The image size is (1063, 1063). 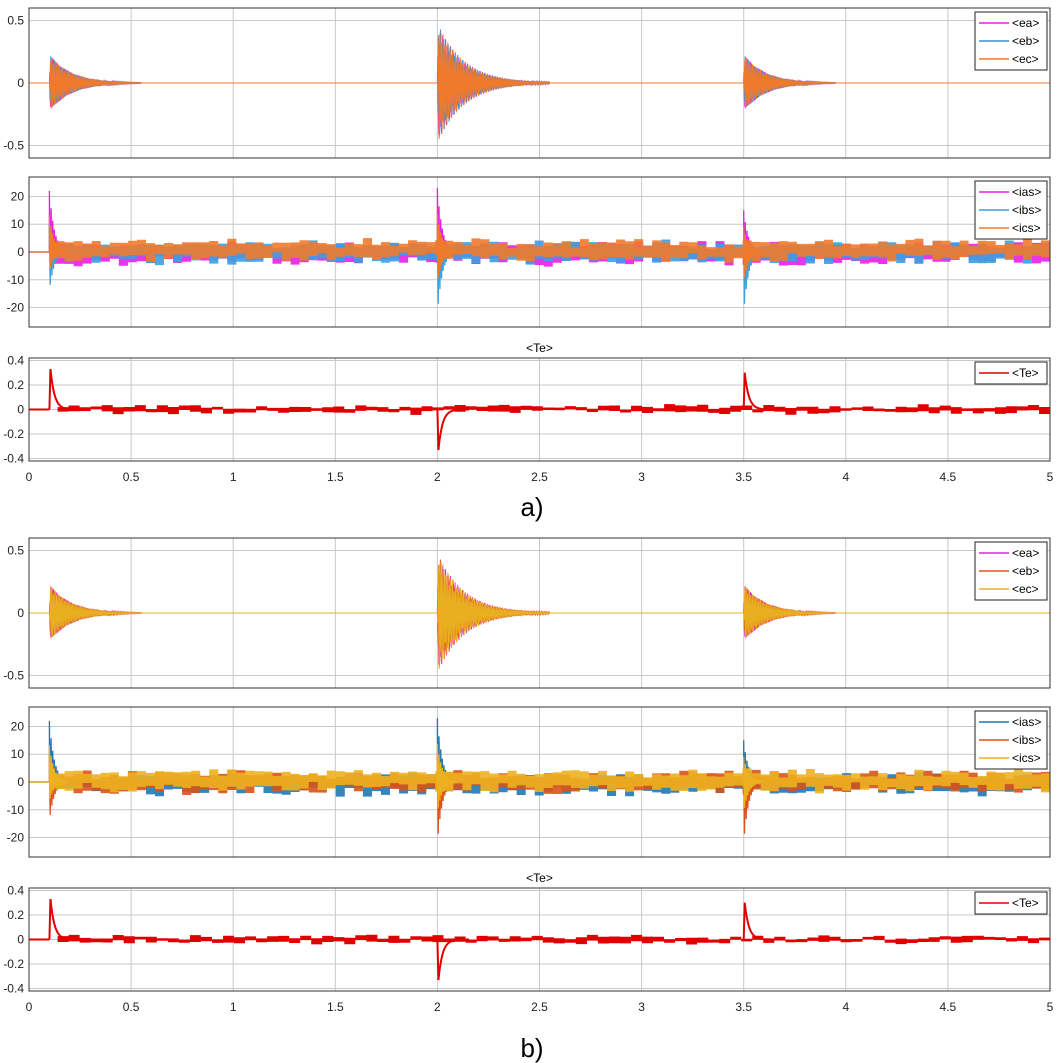 I want to click on b-current-legend-label: <ias>, so click(x=1026, y=722).